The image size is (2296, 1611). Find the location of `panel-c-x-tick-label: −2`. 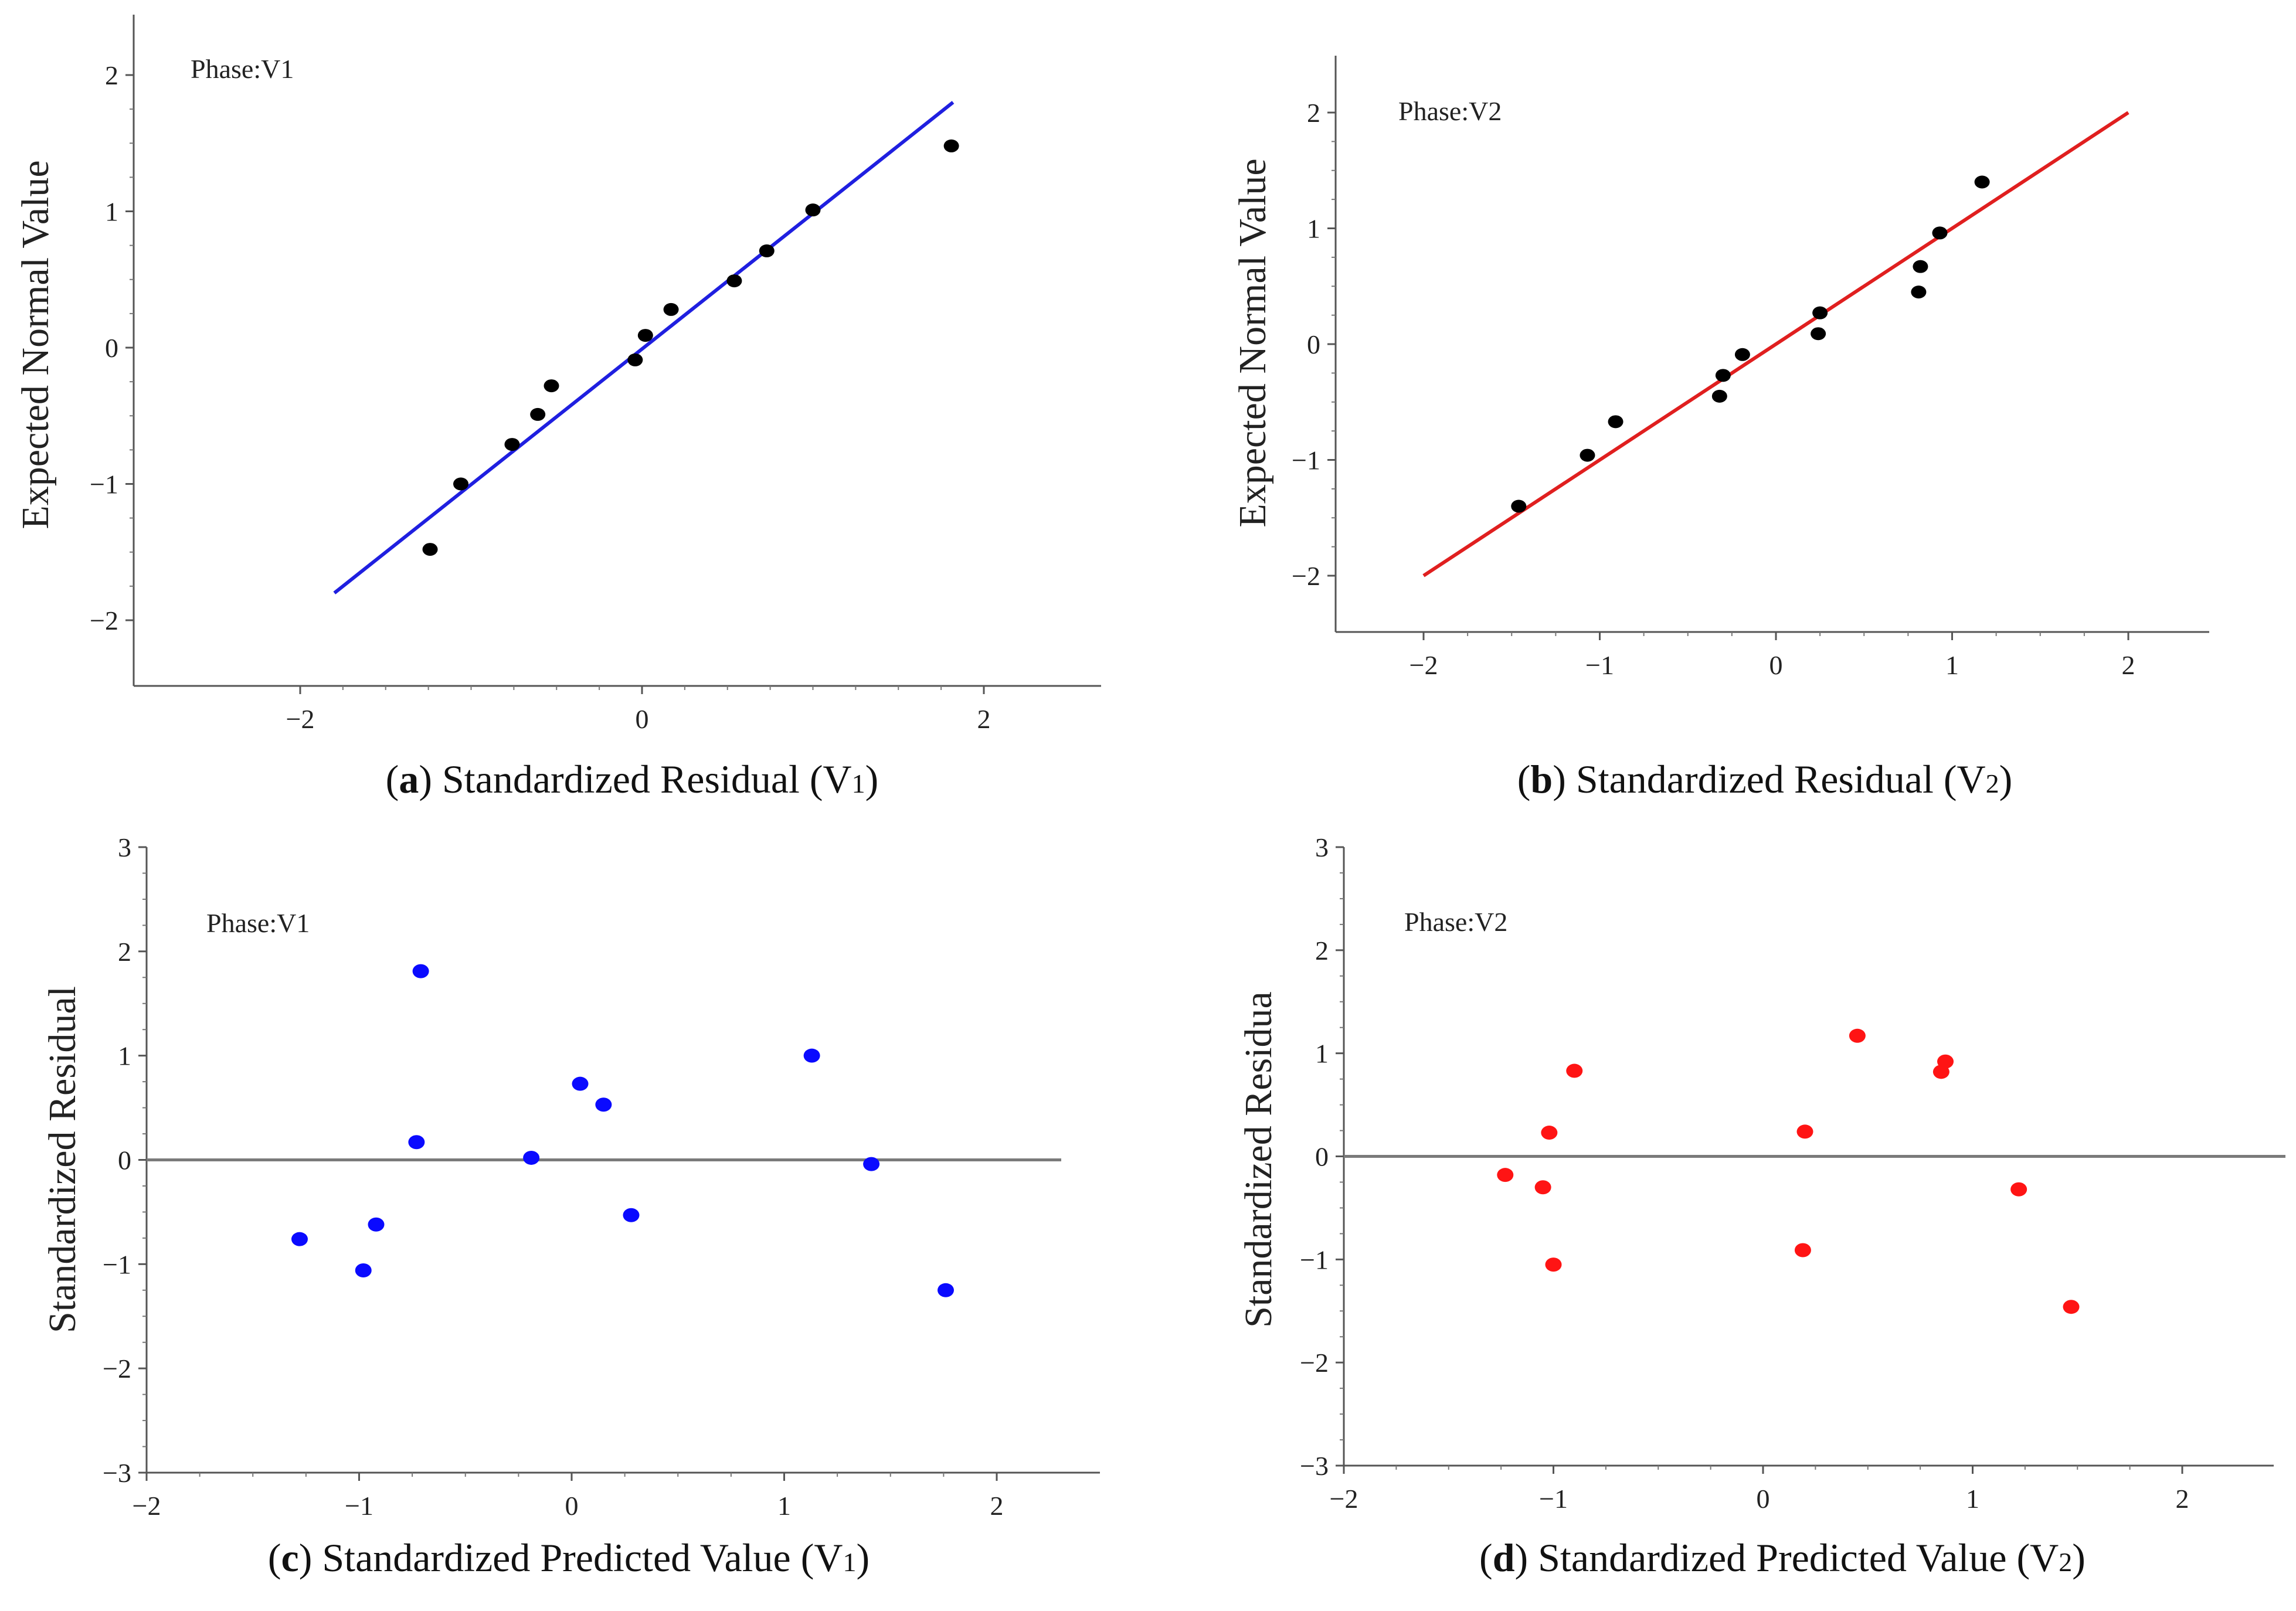

panel-c-x-tick-label: −2 is located at coordinates (147, 1506).